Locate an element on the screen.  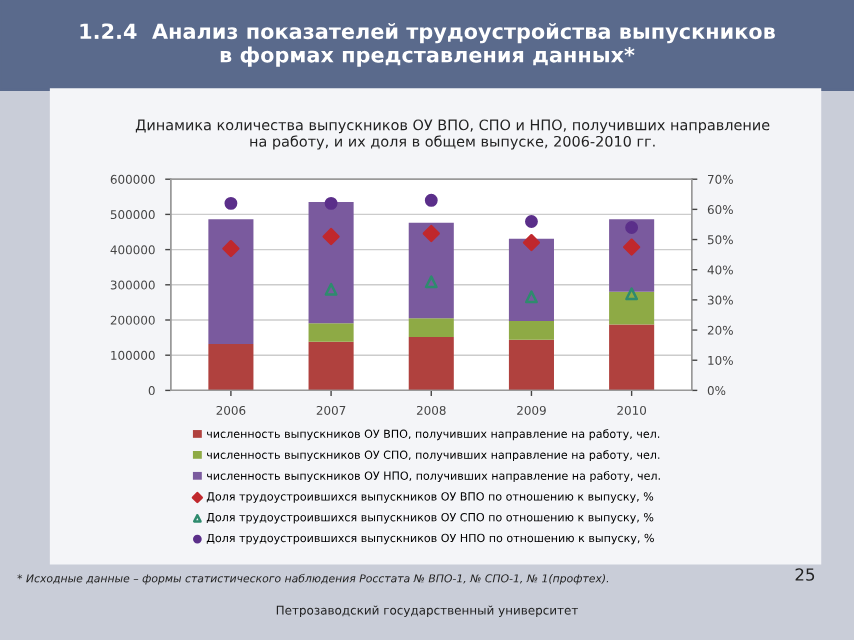
chart-title: 1.2.4 Анализ показателей трудоустройства выпускников в формах представления данных* is located at coordinates (427, 44).